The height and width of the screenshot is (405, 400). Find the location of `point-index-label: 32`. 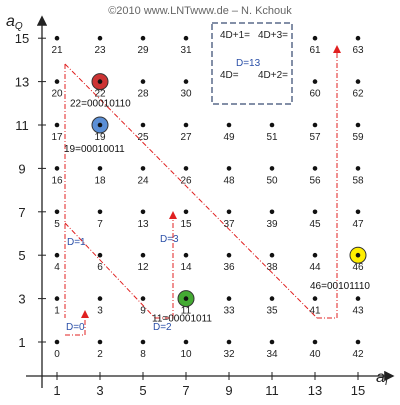

point-index-label: 32 is located at coordinates (229, 354).